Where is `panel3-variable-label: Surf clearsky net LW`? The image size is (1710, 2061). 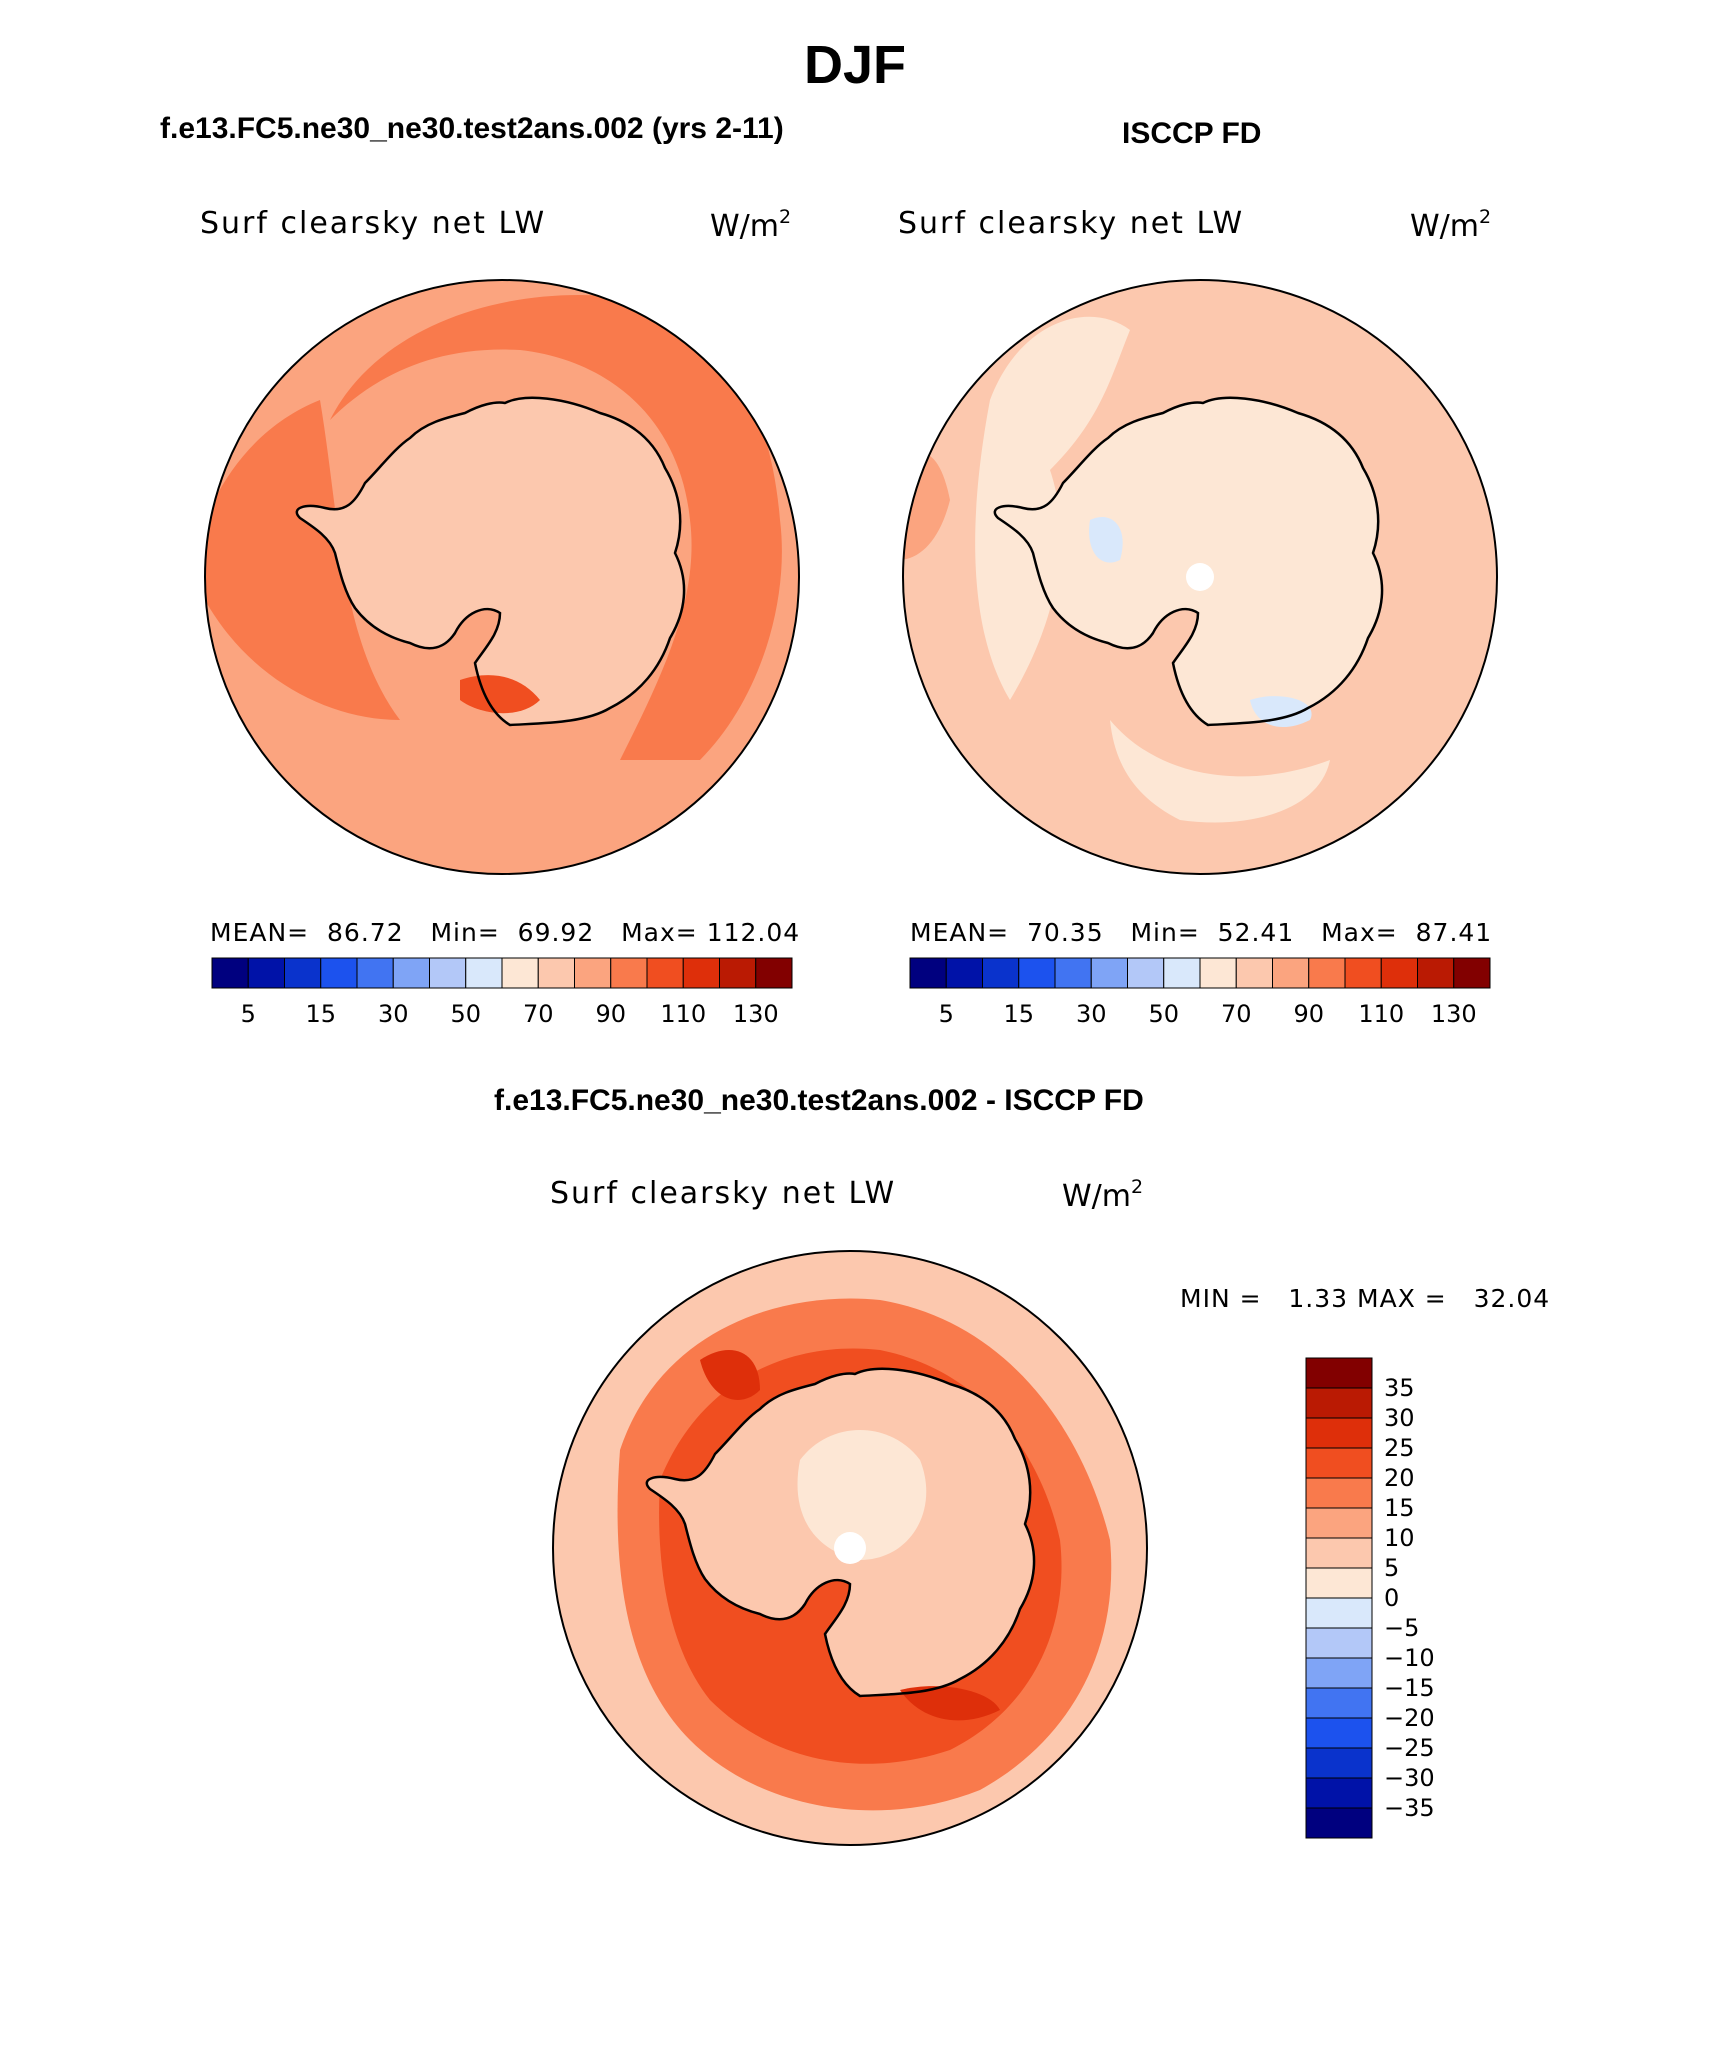 panel3-variable-label: Surf clearsky net LW is located at coordinates (723, 1193).